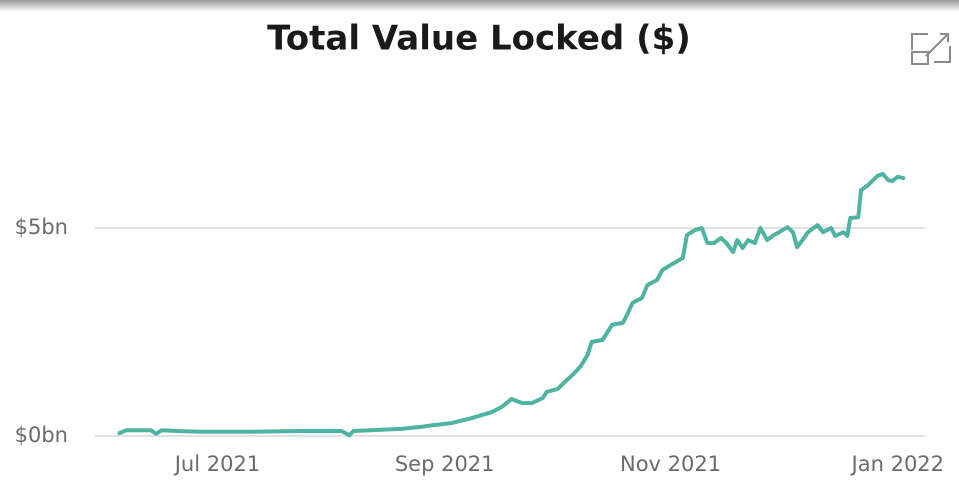  What do you see at coordinates (670, 464) in the screenshot?
I see `x-tick-label: Nov 2021` at bounding box center [670, 464].